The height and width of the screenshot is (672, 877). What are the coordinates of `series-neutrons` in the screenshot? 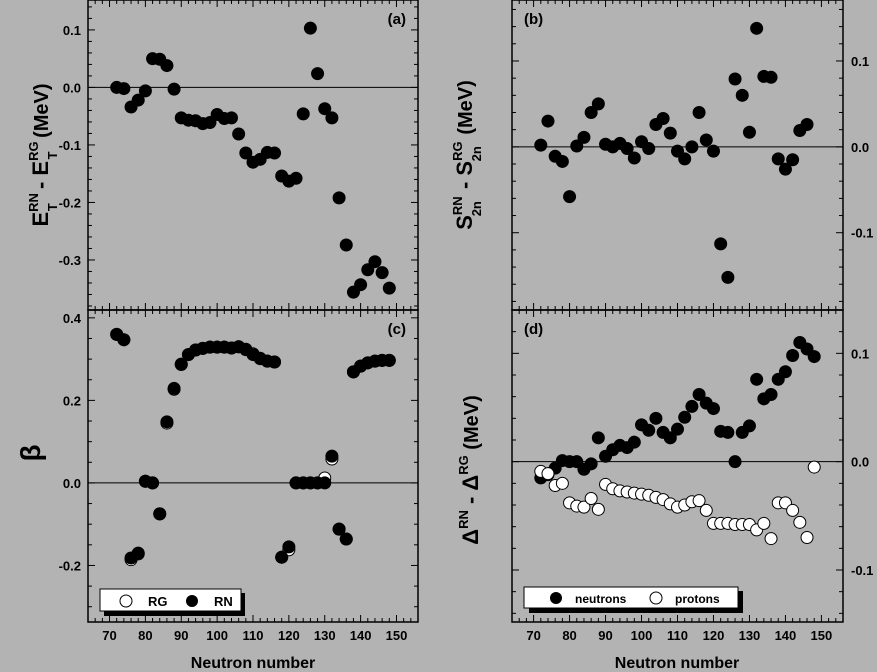 It's located at (677, 410).